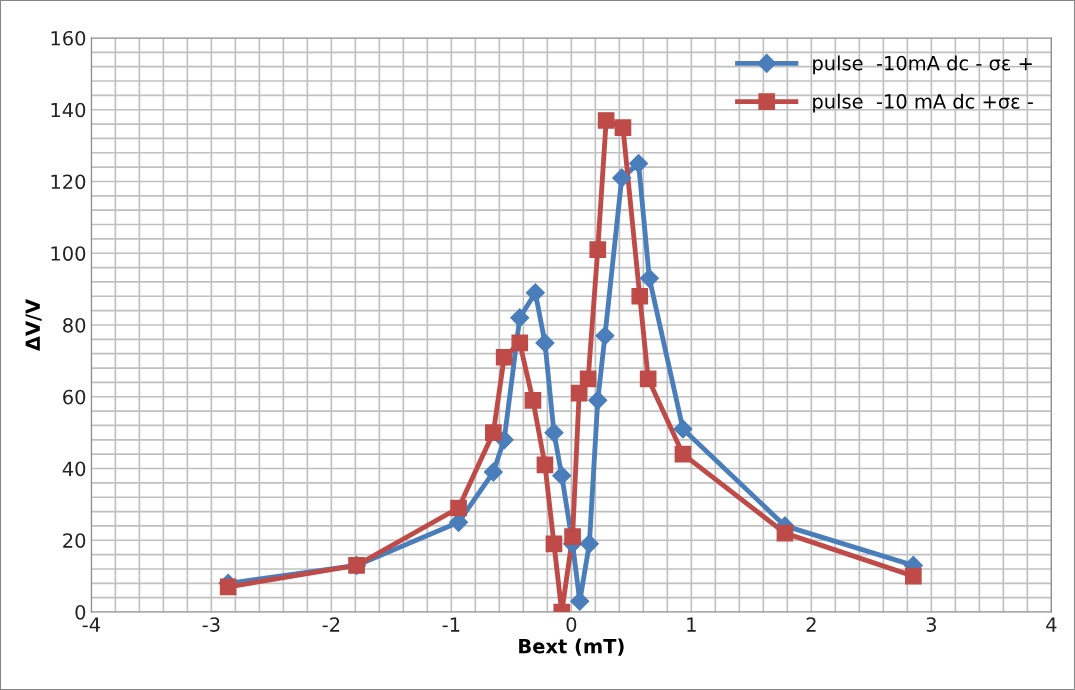 This screenshot has width=1075, height=690. I want to click on x-tick-label: -2, so click(331, 624).